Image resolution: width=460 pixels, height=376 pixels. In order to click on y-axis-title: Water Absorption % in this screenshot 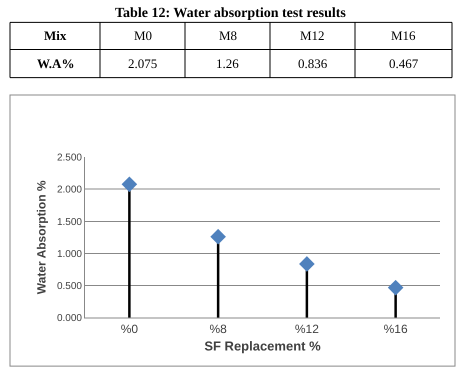, I will do `click(41, 237)`.